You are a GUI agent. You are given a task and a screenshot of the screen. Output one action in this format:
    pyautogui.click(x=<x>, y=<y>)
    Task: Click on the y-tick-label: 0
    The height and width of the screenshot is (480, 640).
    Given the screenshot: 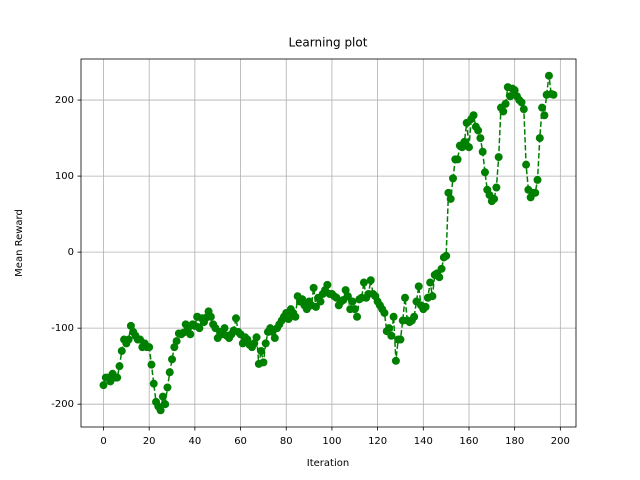 What is the action you would take?
    pyautogui.click(x=71, y=252)
    